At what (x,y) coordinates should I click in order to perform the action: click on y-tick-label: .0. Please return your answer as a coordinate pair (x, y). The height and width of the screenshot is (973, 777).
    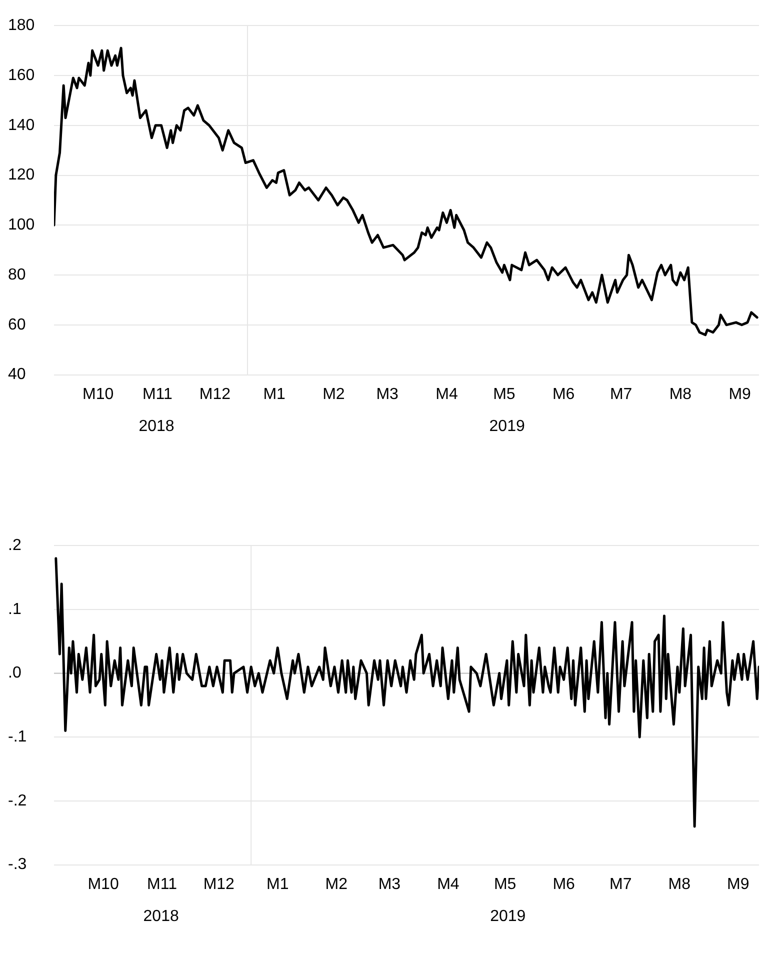
    Looking at the image, I should click on (15, 673).